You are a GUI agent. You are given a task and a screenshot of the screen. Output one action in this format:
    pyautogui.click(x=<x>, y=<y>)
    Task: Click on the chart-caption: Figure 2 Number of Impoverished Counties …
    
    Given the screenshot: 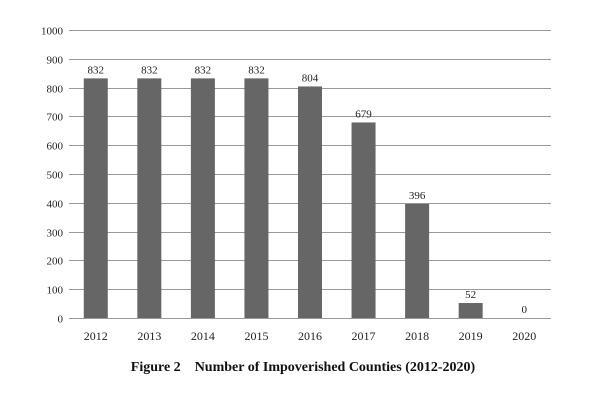 What is the action you would take?
    pyautogui.click(x=303, y=368)
    